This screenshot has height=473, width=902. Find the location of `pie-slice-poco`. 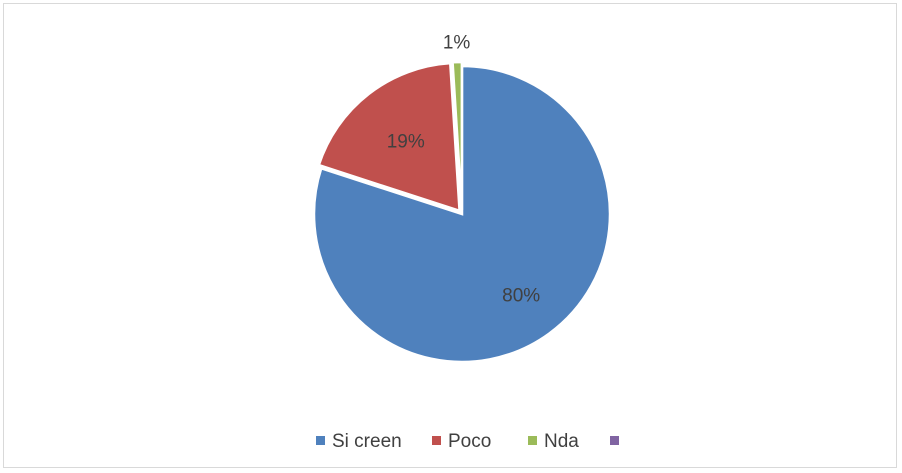

pie-slice-poco is located at coordinates (389, 137).